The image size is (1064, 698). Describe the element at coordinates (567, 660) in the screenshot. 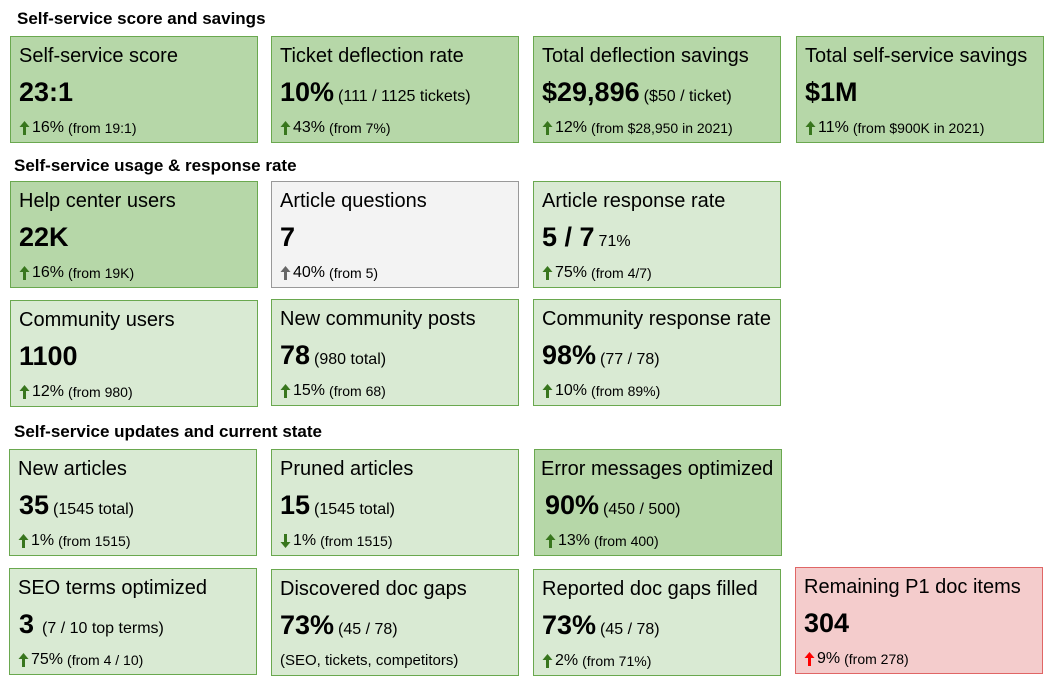

I see `delta-percent: 2%` at that location.